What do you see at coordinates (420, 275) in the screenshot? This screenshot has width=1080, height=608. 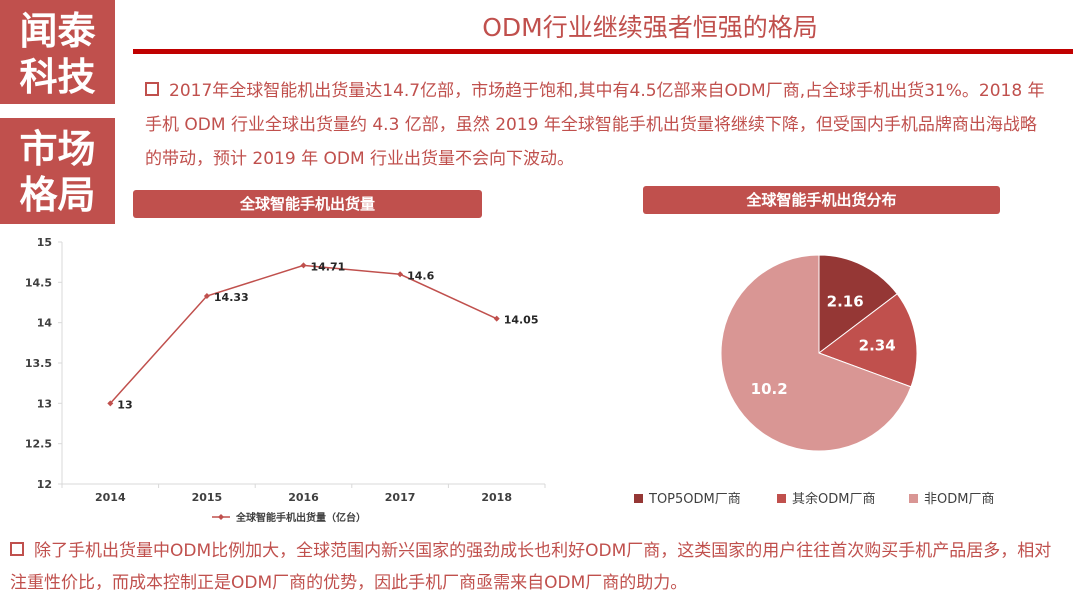 I see `data-label: 14.6` at bounding box center [420, 275].